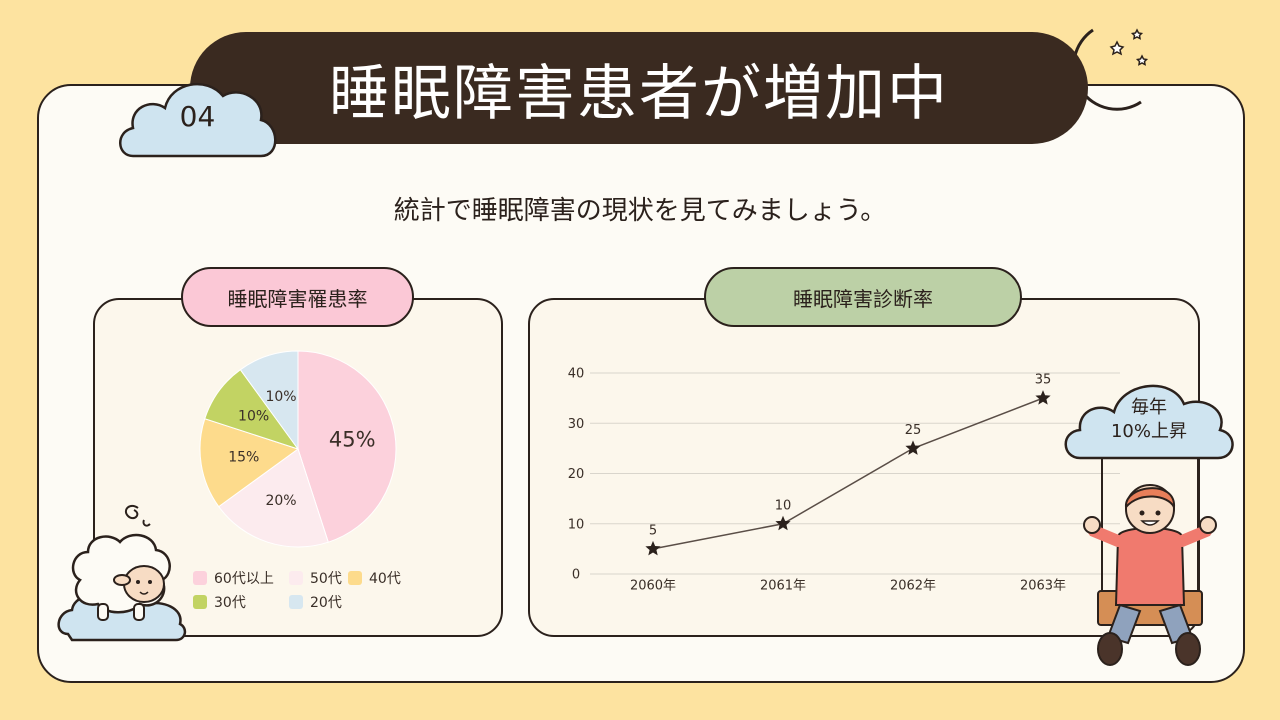 This screenshot has width=1280, height=720. What do you see at coordinates (1148, 431) in the screenshot?
I see `badge-line2: 10%上昇` at bounding box center [1148, 431].